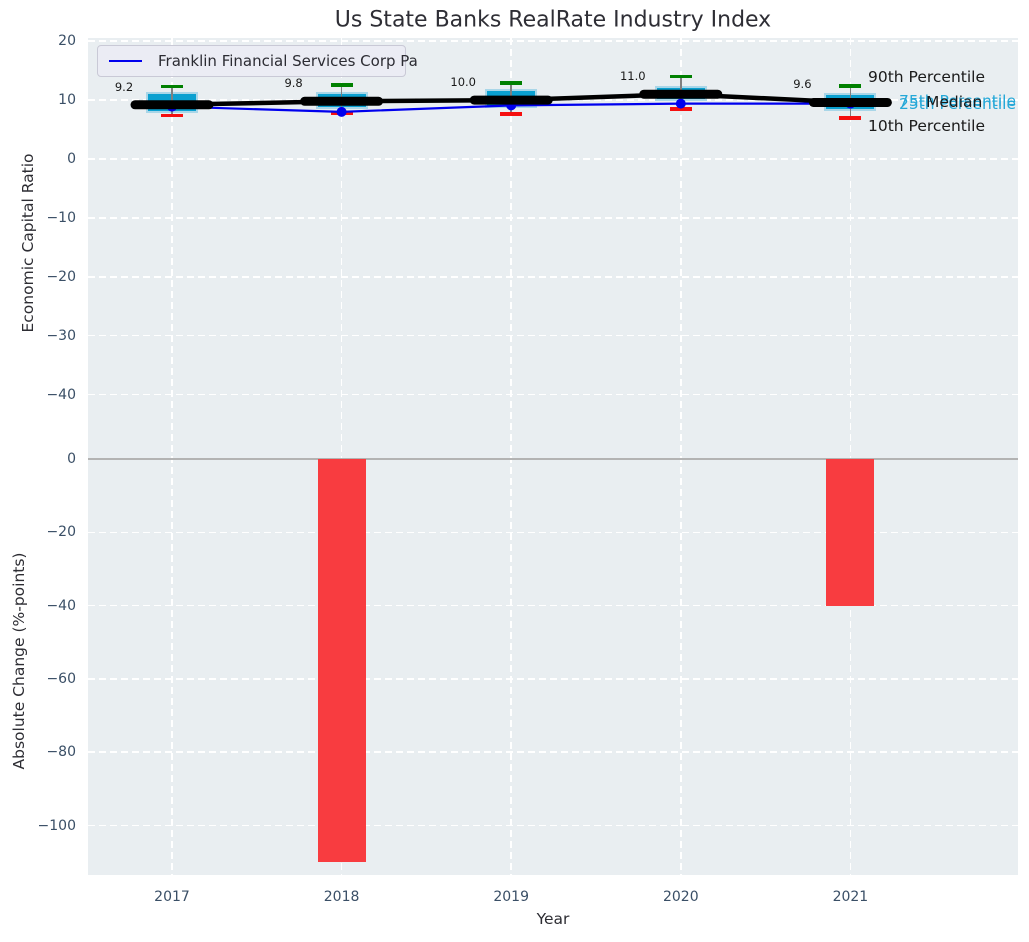 The width and height of the screenshot is (1029, 942). I want to click on annotation-10th-percentile: 10th Percentile, so click(927, 126).